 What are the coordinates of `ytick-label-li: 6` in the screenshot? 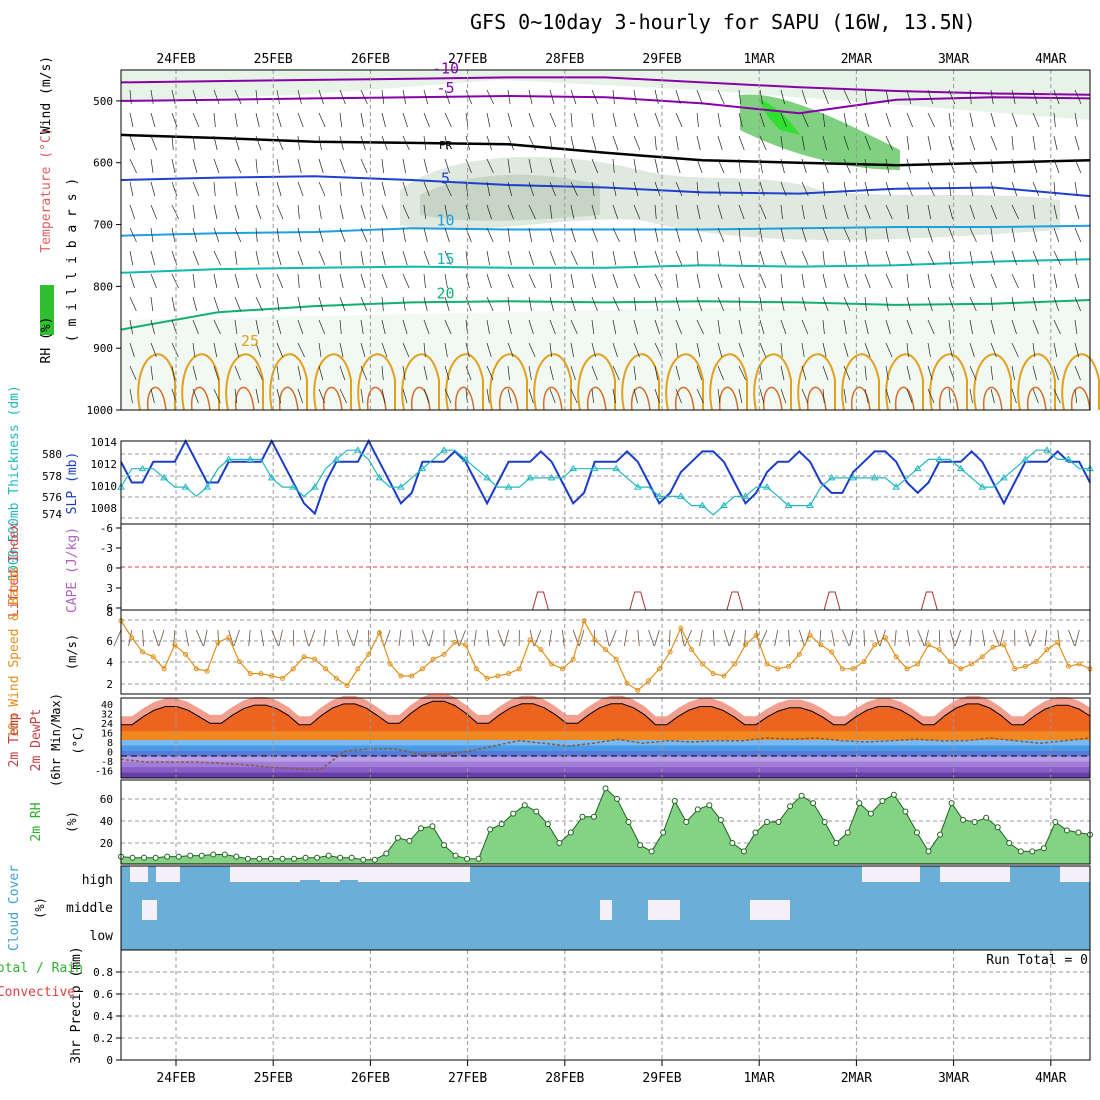 It's located at (109, 608).